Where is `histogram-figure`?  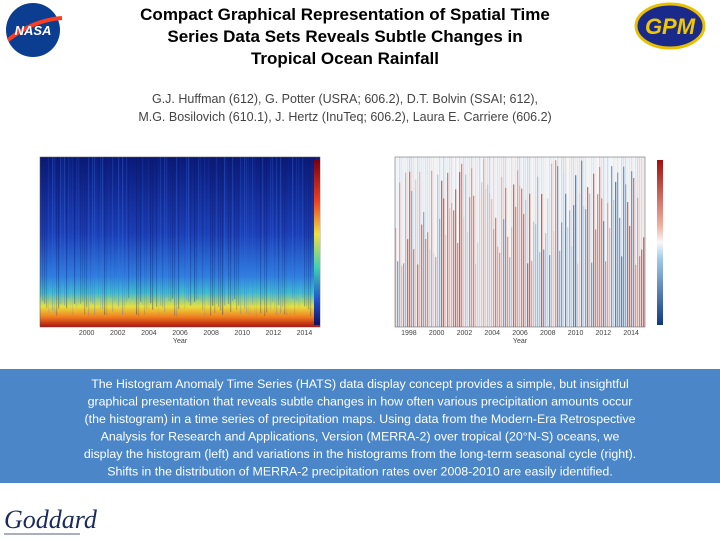
histogram-figure is located at coordinates (180, 242).